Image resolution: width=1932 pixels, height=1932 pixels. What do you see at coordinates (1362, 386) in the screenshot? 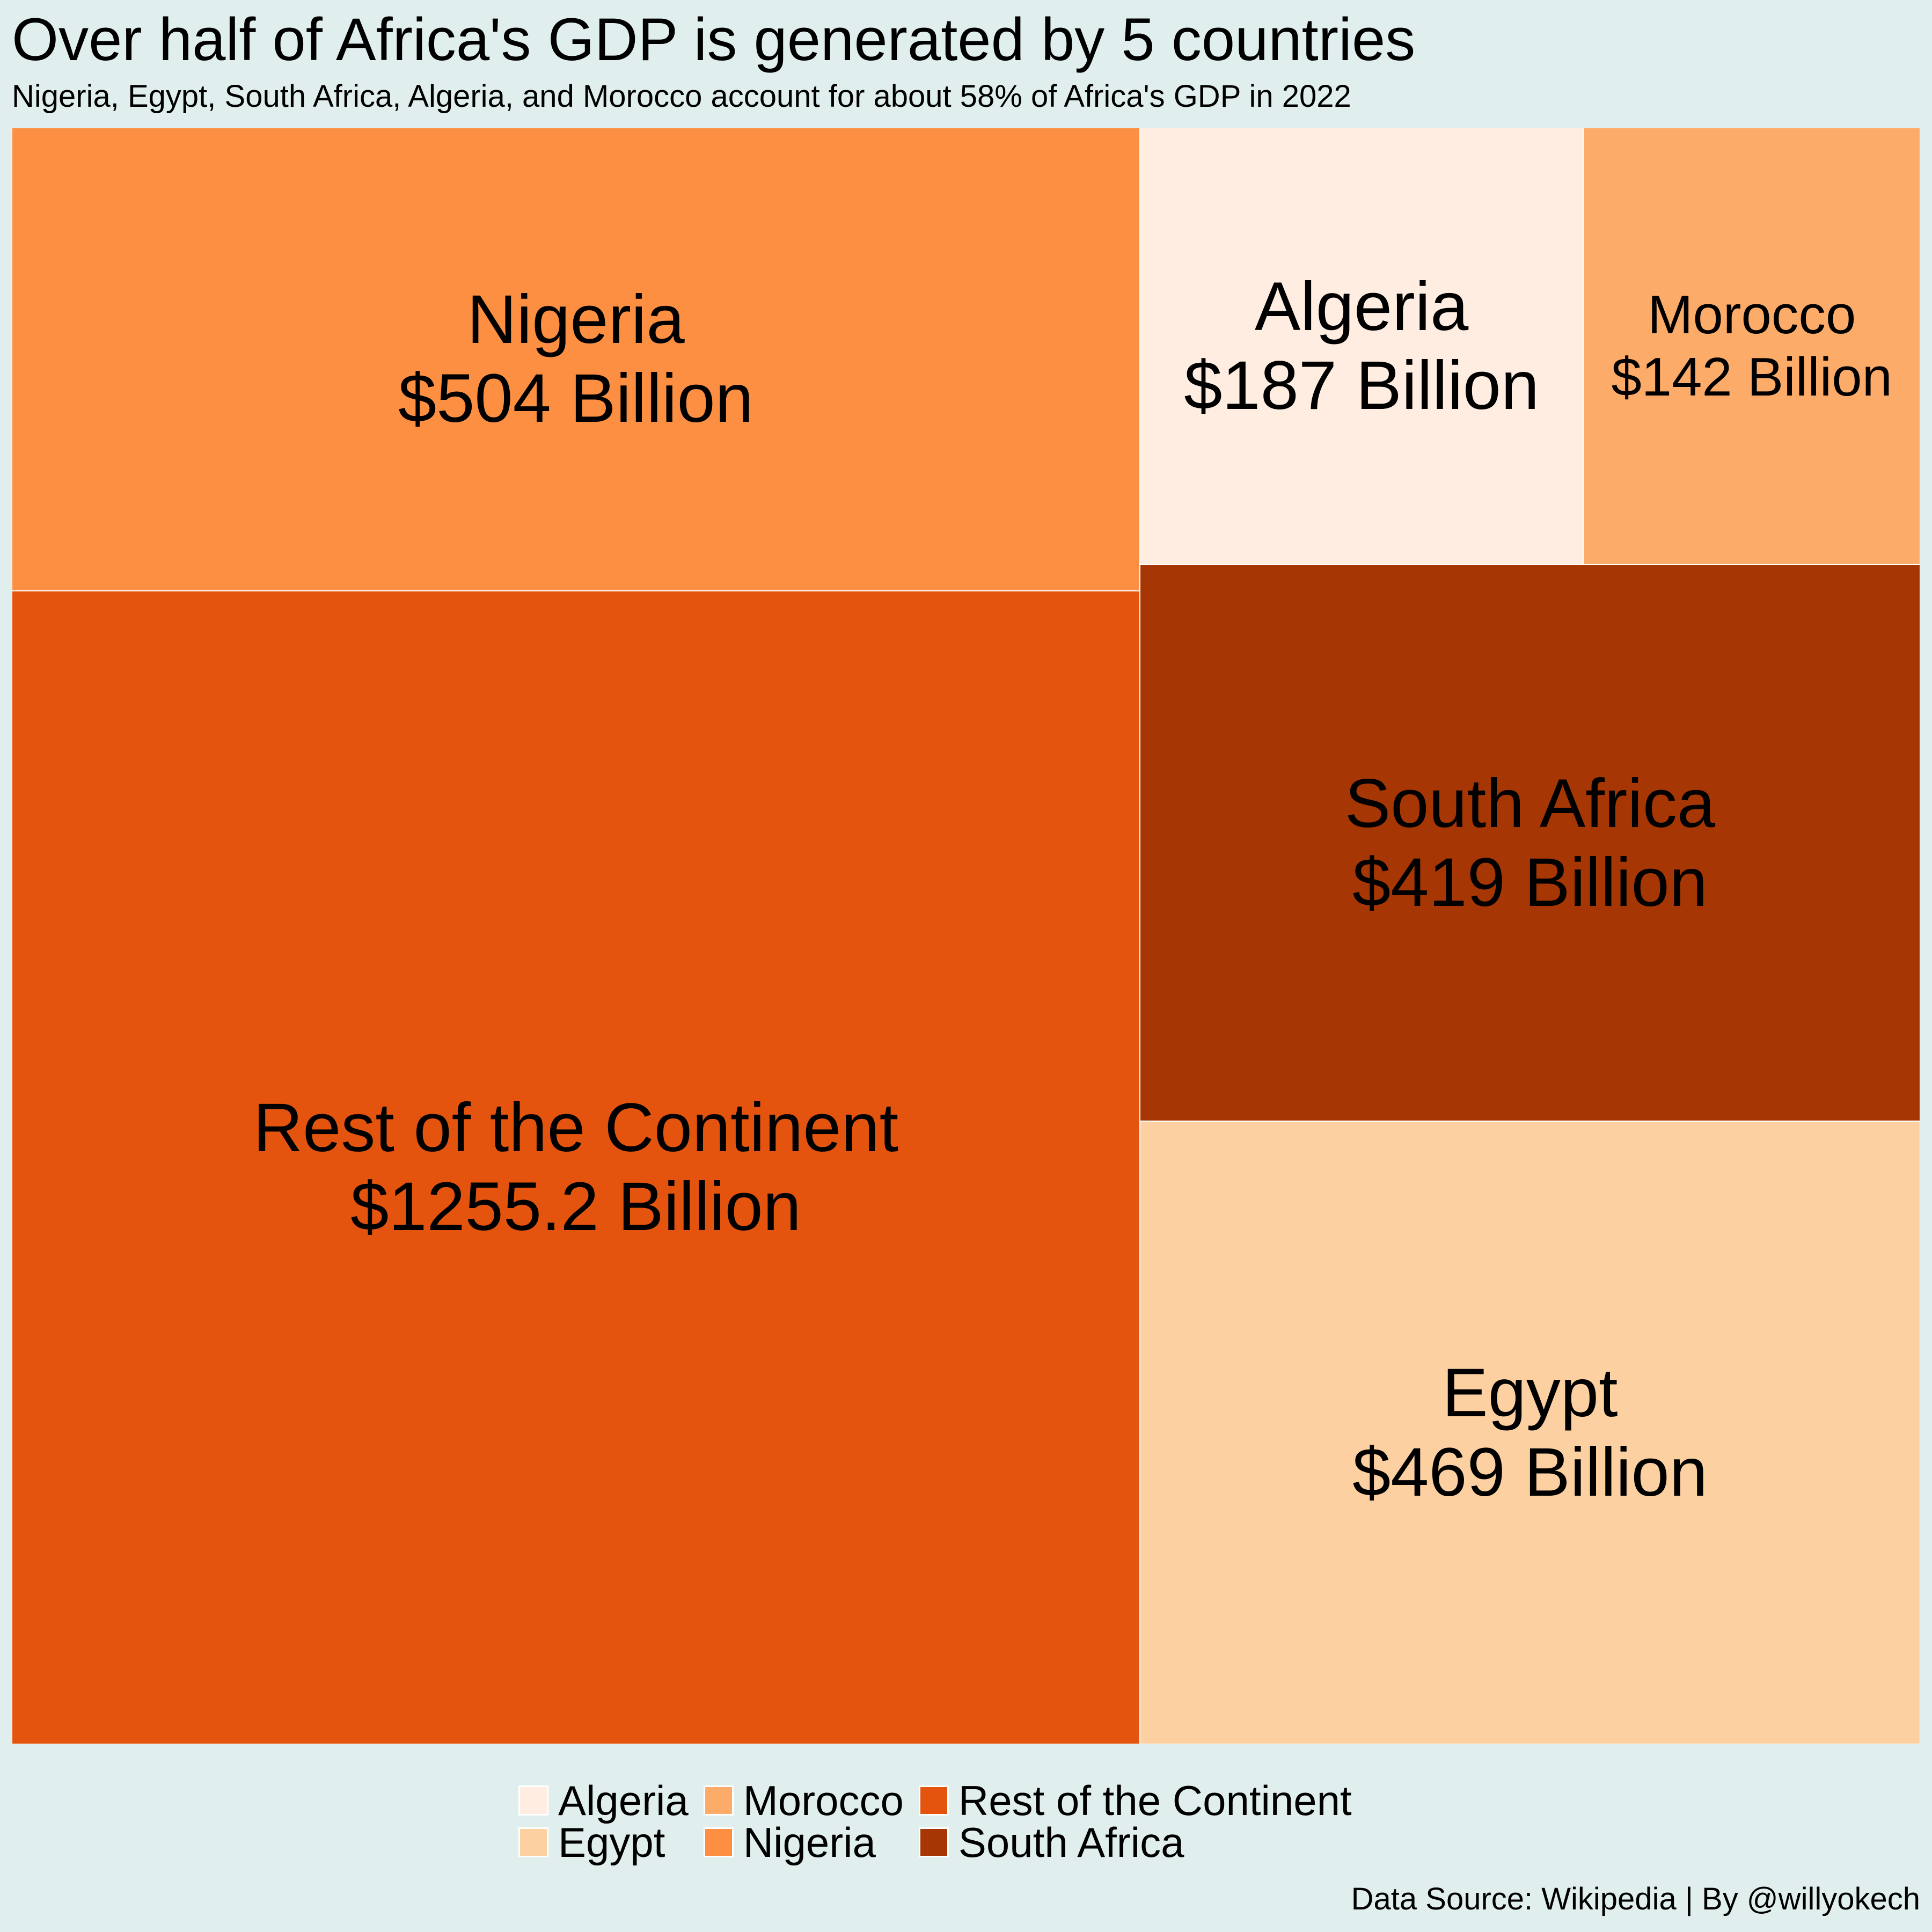
I see `tile-value-label: $187 Billion` at bounding box center [1362, 386].